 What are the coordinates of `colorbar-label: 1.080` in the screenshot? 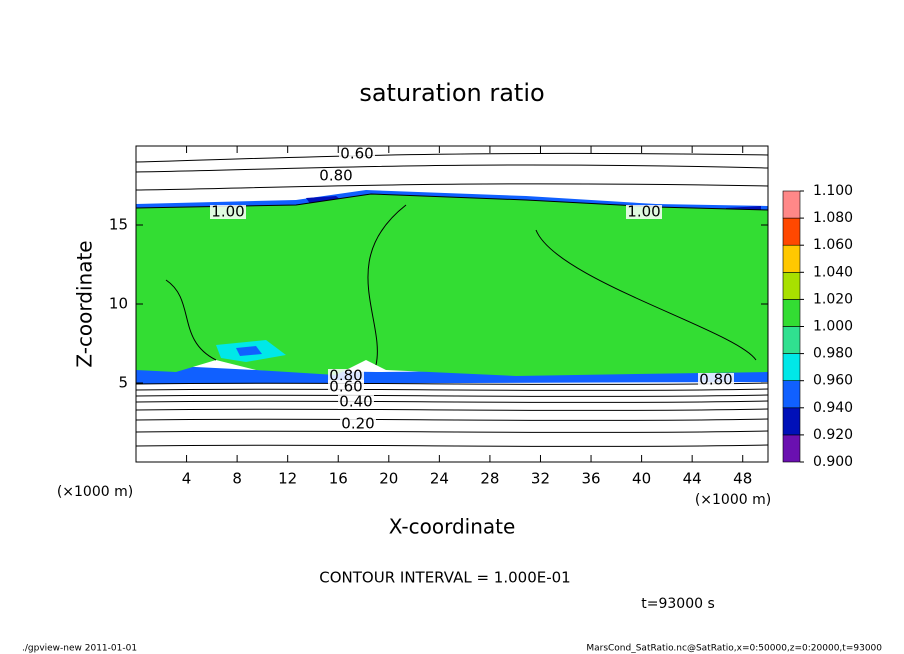 It's located at (833, 218).